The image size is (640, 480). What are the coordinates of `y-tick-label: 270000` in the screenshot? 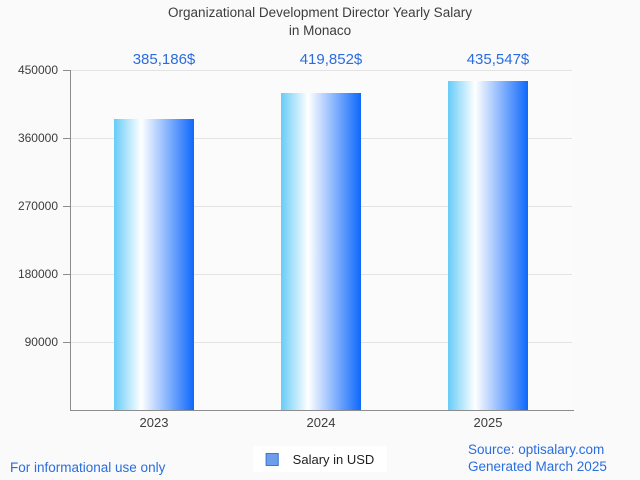 It's located at (37, 206).